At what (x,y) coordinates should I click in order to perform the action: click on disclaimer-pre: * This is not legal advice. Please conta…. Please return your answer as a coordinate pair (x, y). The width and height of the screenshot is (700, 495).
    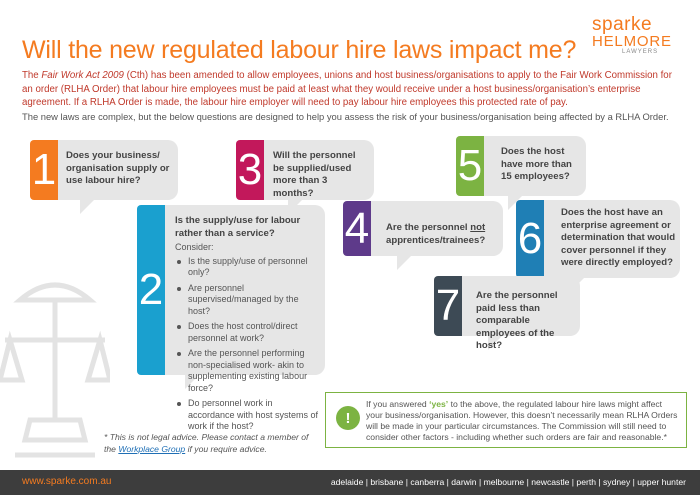
    Looking at the image, I should click on (206, 443).